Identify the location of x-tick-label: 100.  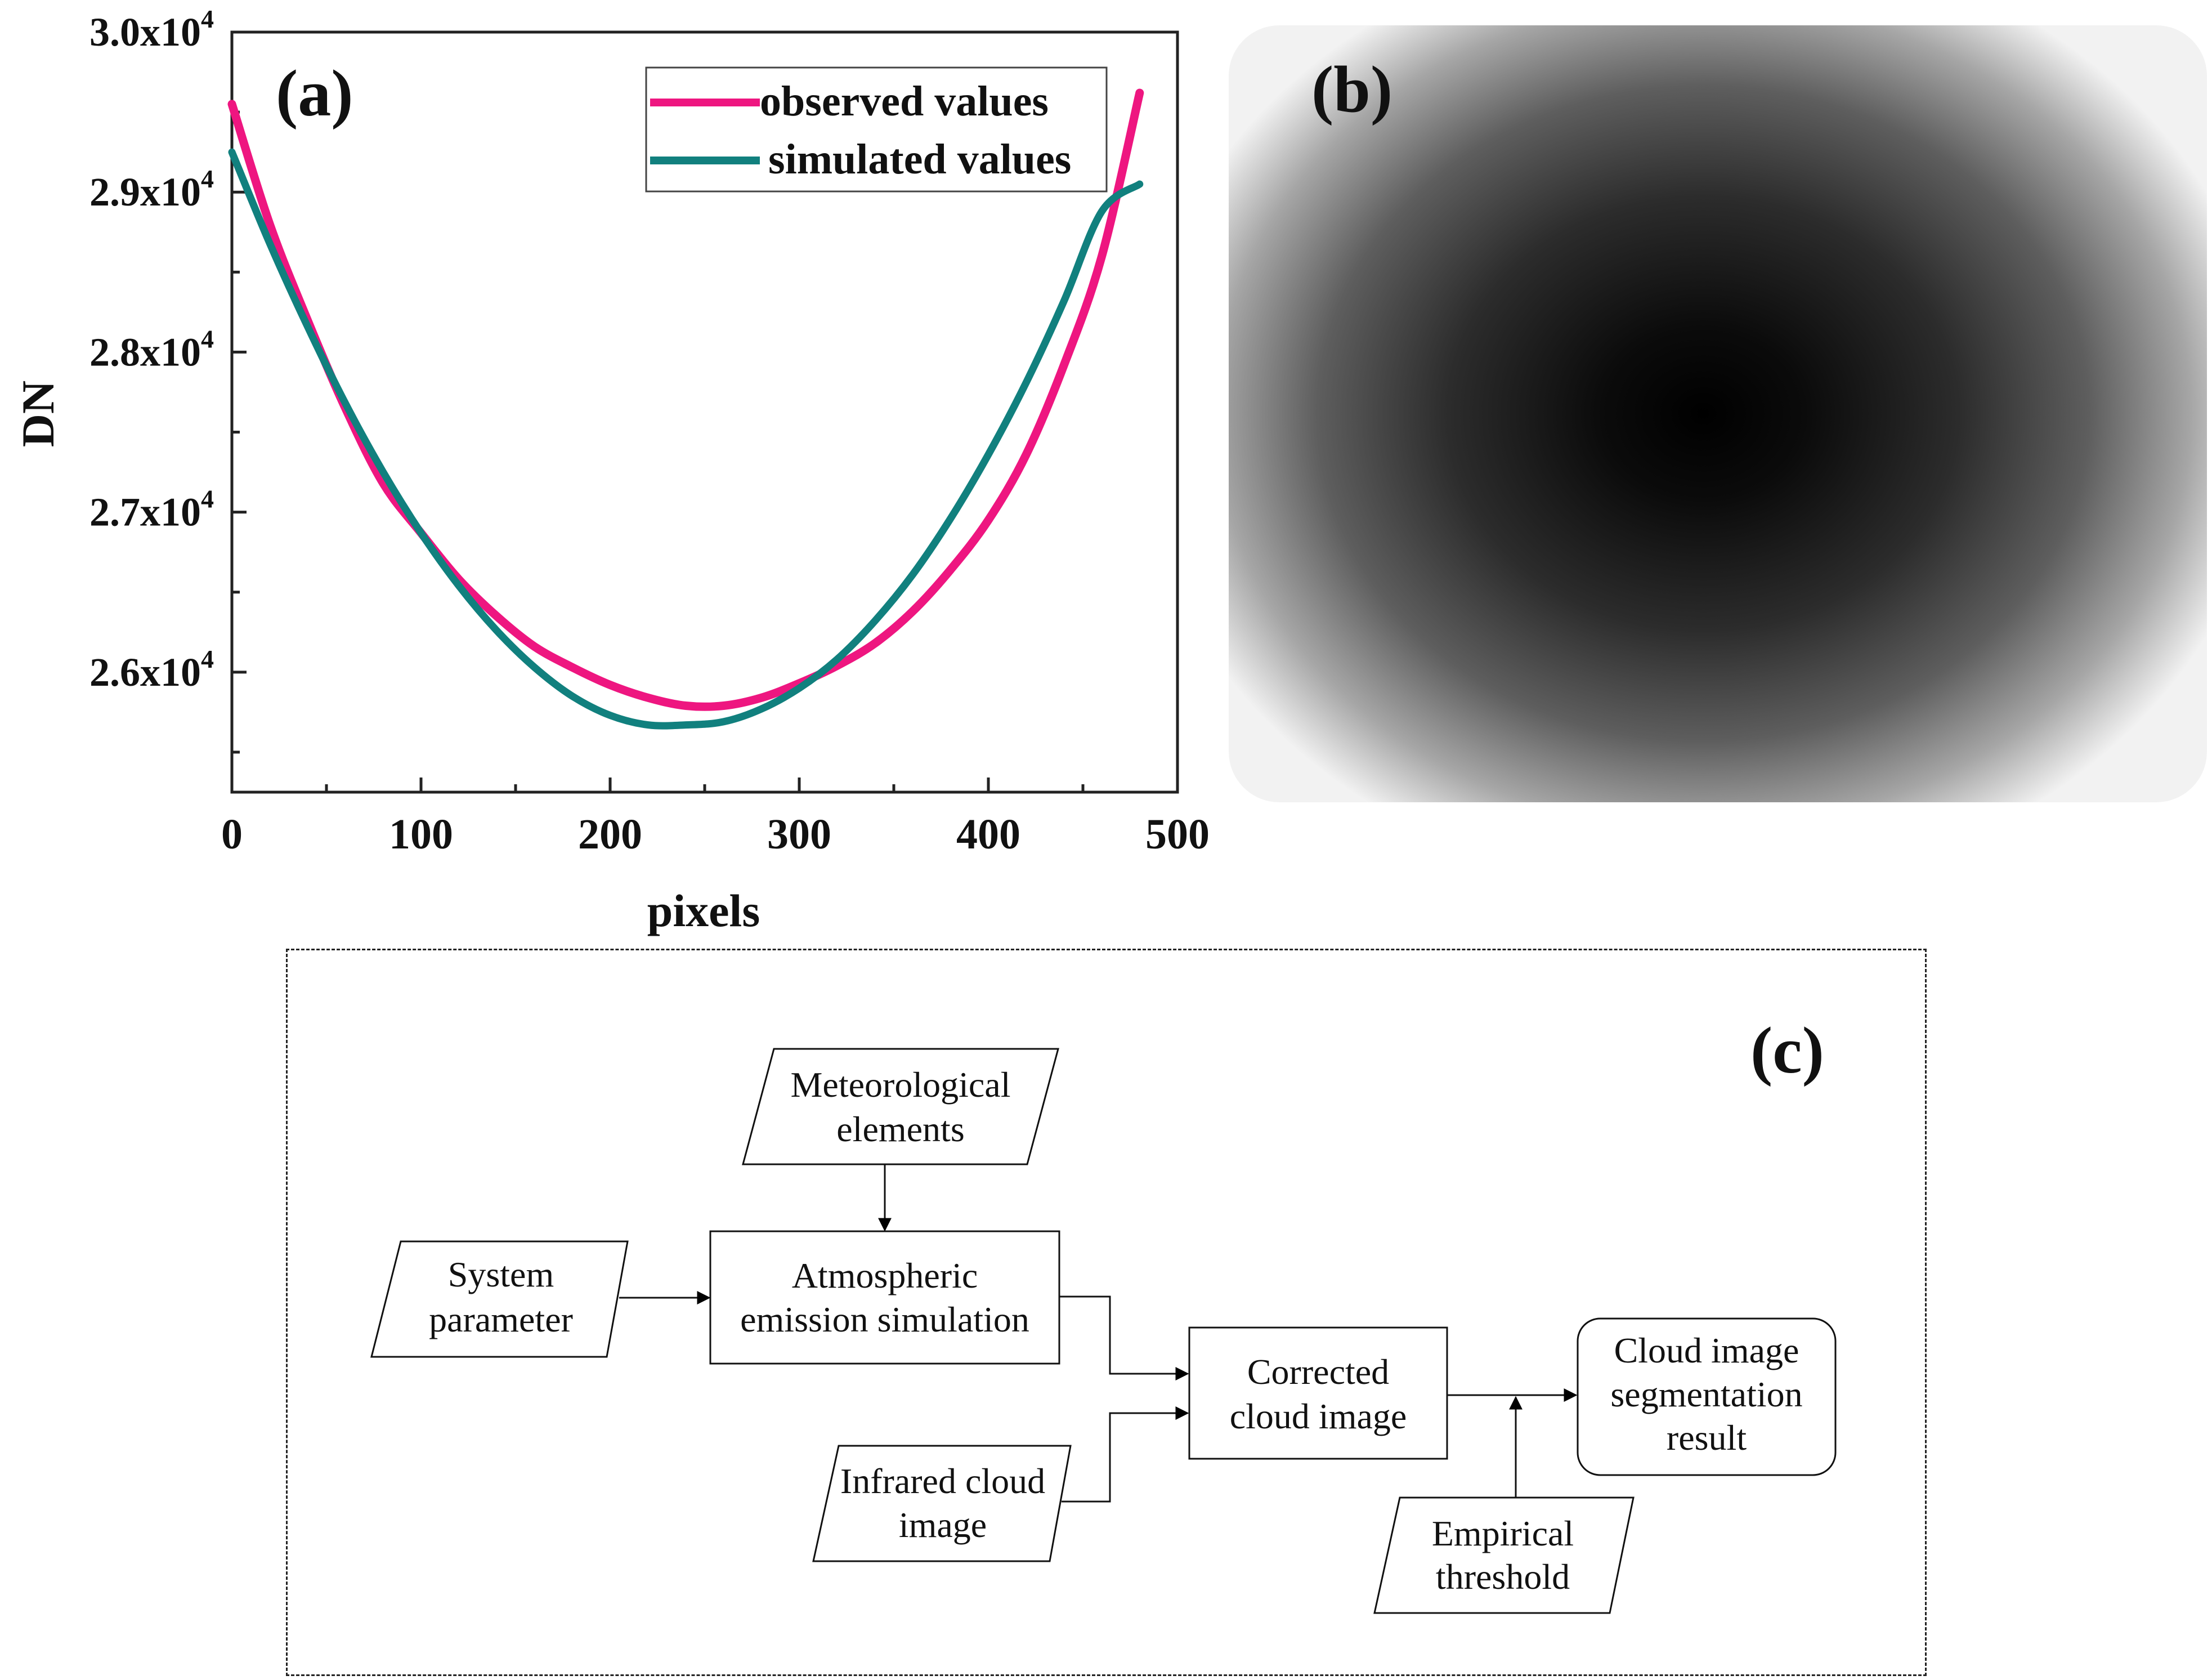
(421, 834).